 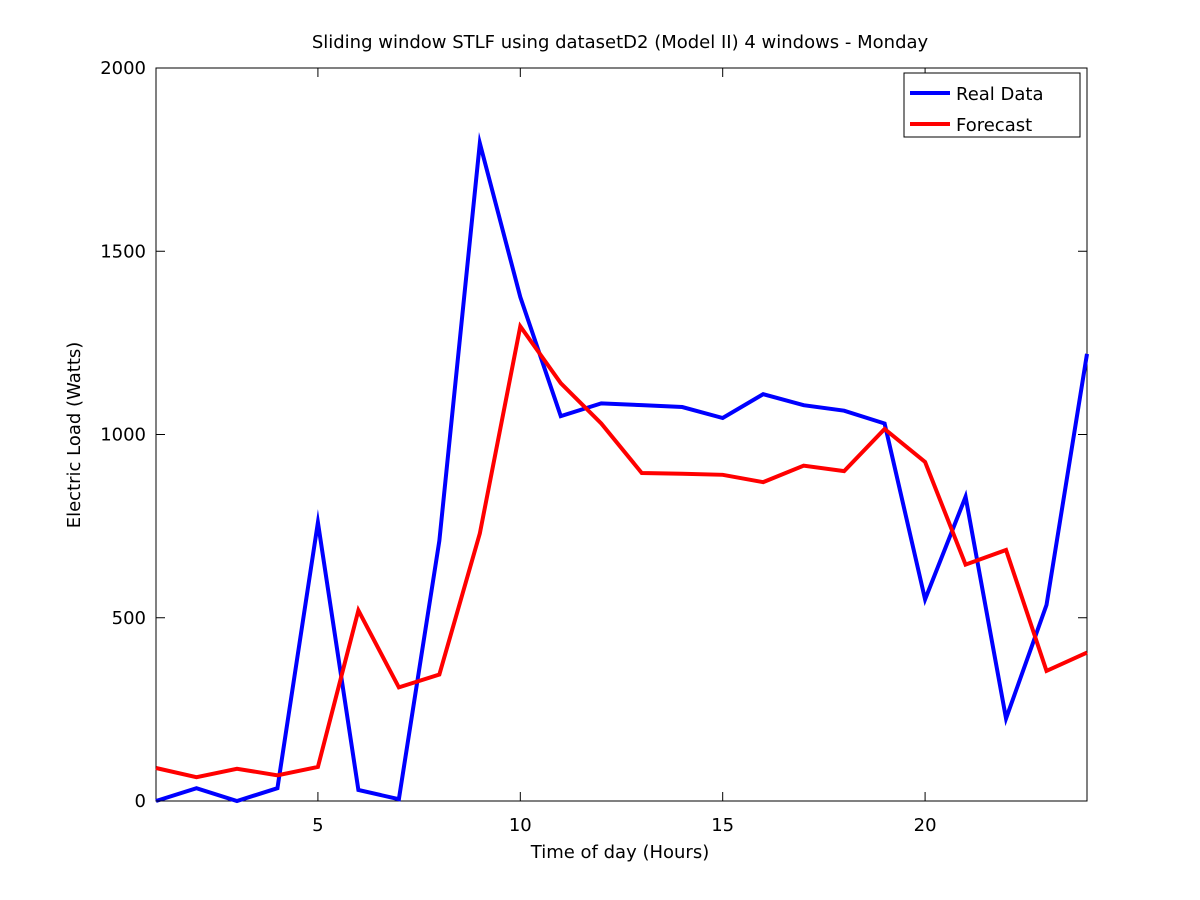 I want to click on y-axis-title: Electric Load (Watts), so click(x=74, y=435).